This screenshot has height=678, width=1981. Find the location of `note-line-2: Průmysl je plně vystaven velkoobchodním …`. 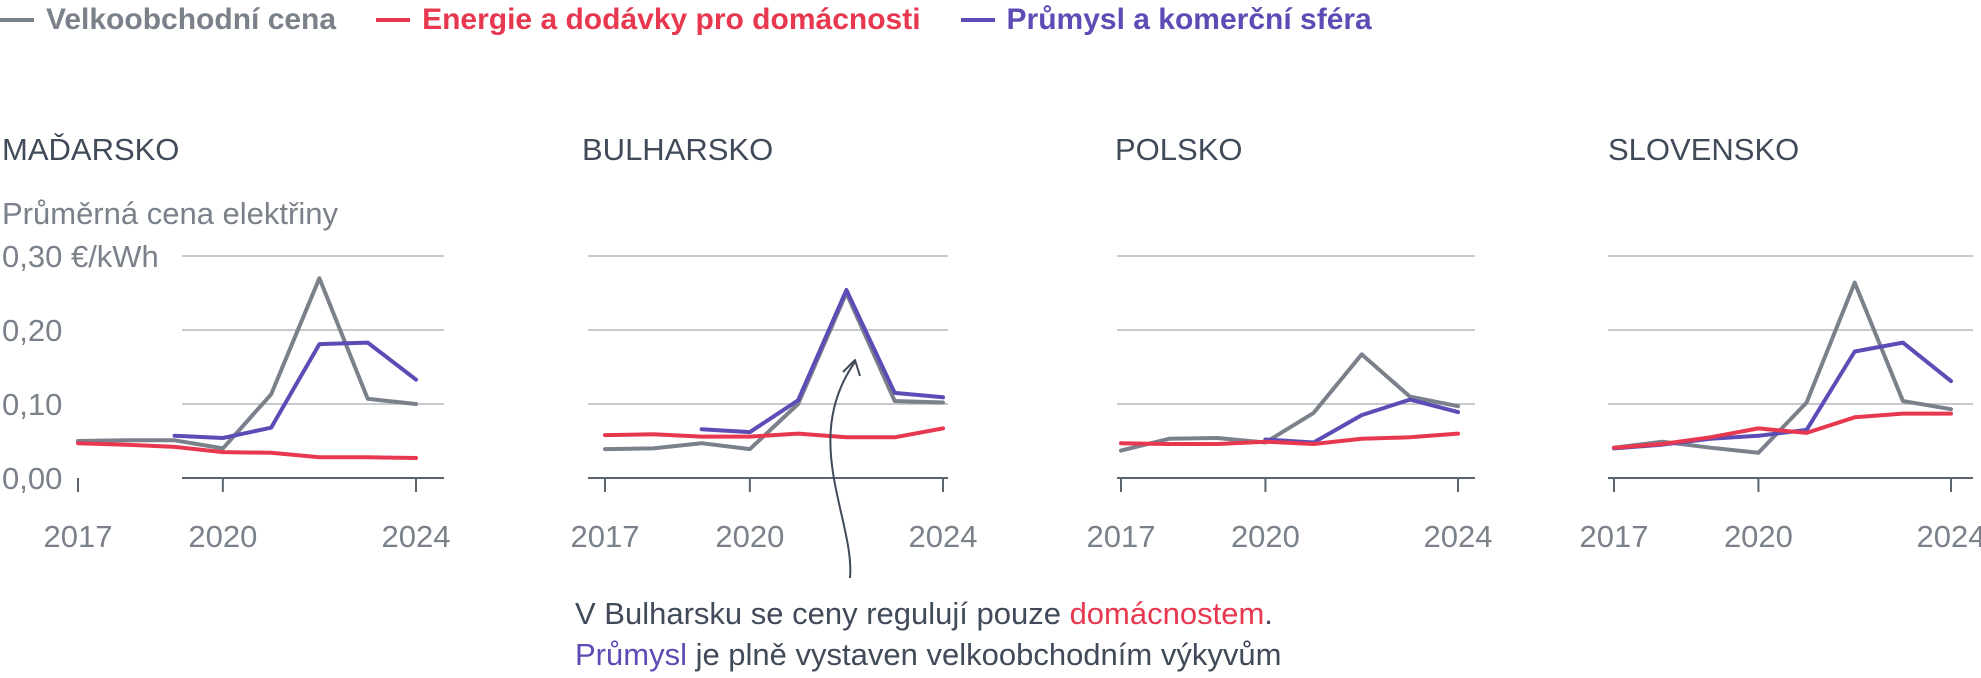

note-line-2: Průmysl je plně vystaven velkoobchodním … is located at coordinates (928, 654).